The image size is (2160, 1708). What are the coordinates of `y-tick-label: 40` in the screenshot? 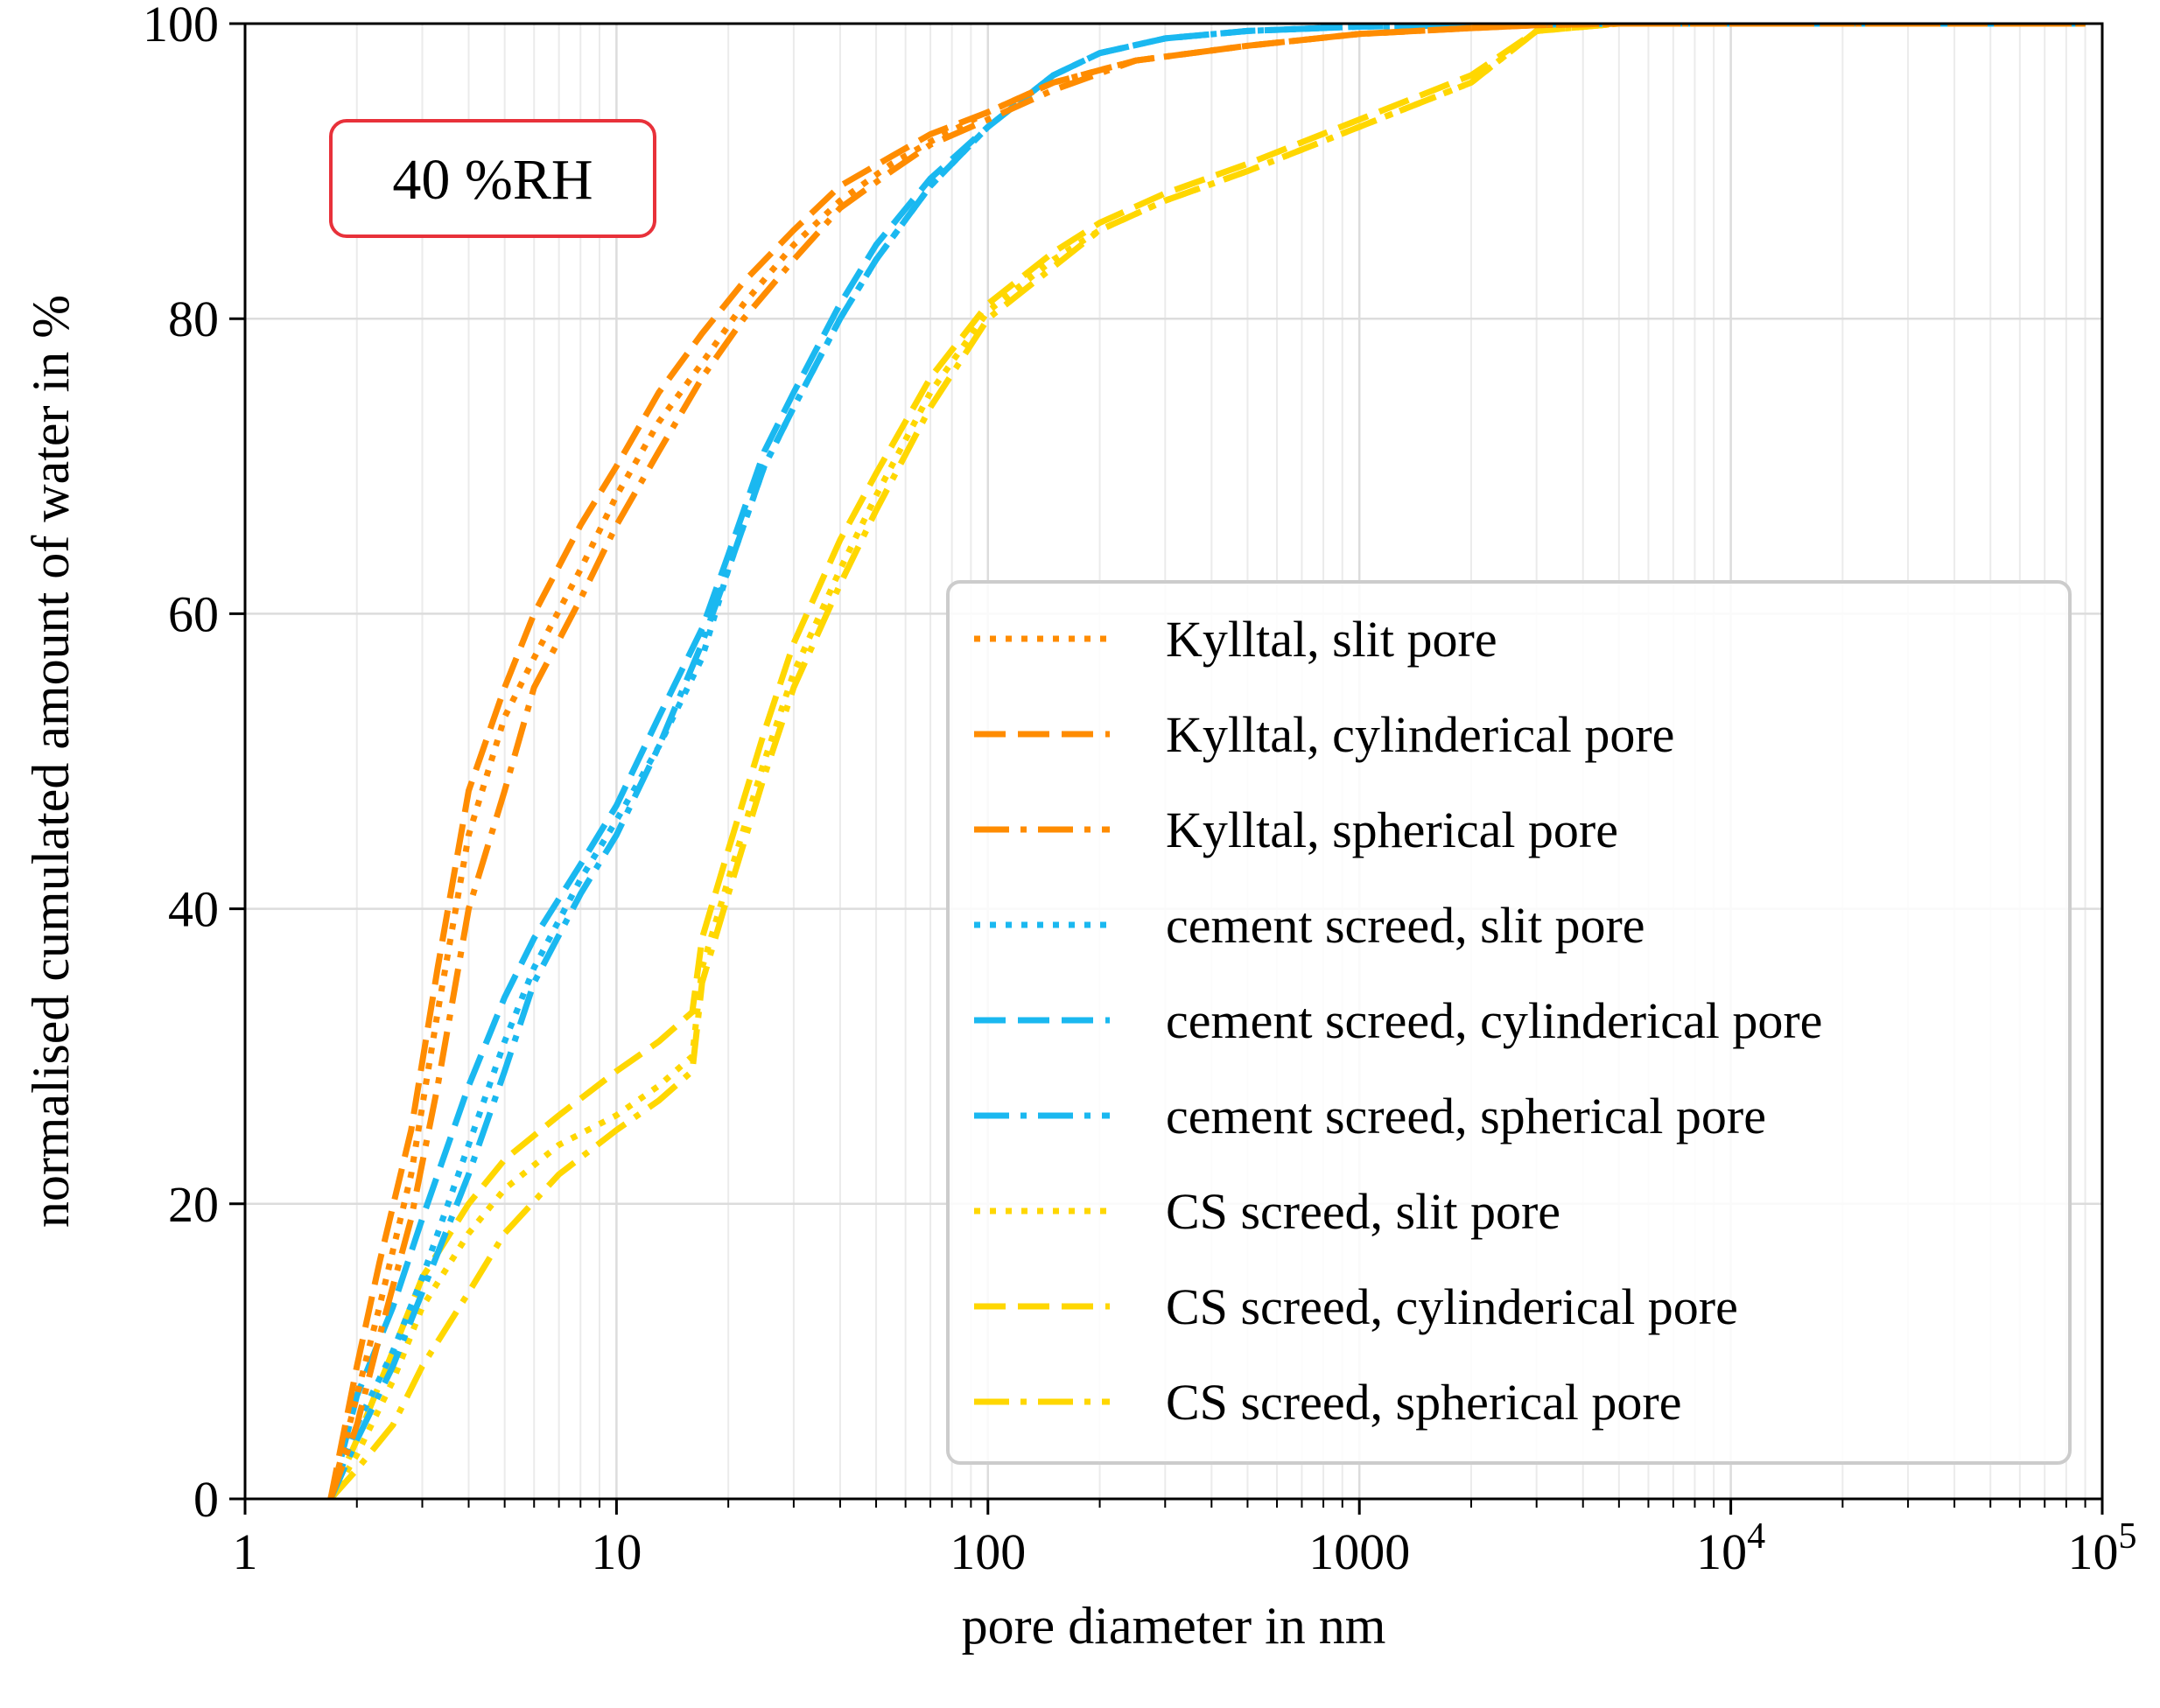 It's located at (193, 909).